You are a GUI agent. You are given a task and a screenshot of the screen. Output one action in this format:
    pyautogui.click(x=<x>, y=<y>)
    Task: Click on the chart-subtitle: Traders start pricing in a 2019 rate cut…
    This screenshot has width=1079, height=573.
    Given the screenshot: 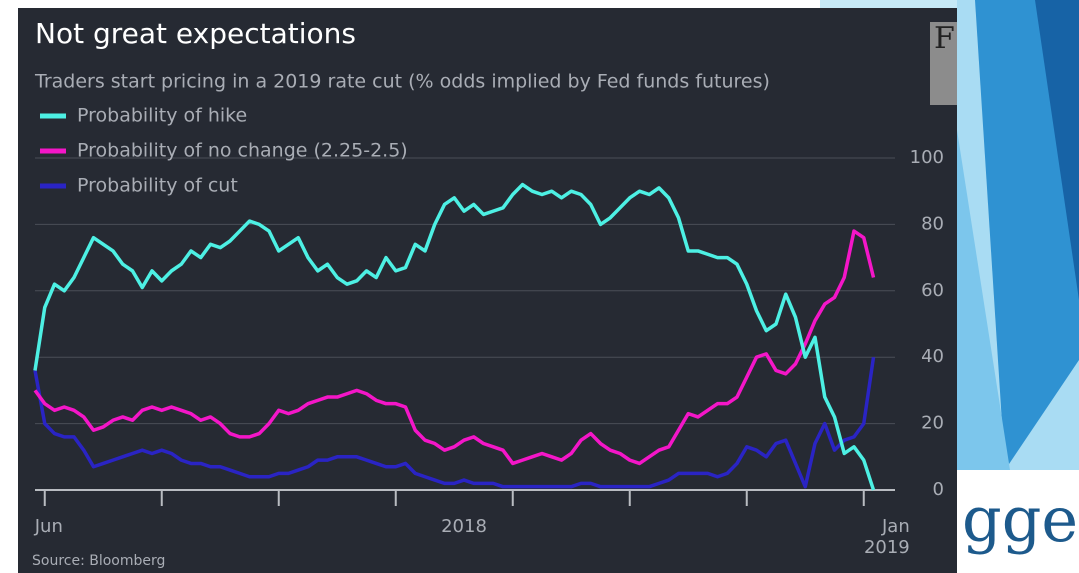 What is the action you would take?
    pyautogui.click(x=402, y=82)
    